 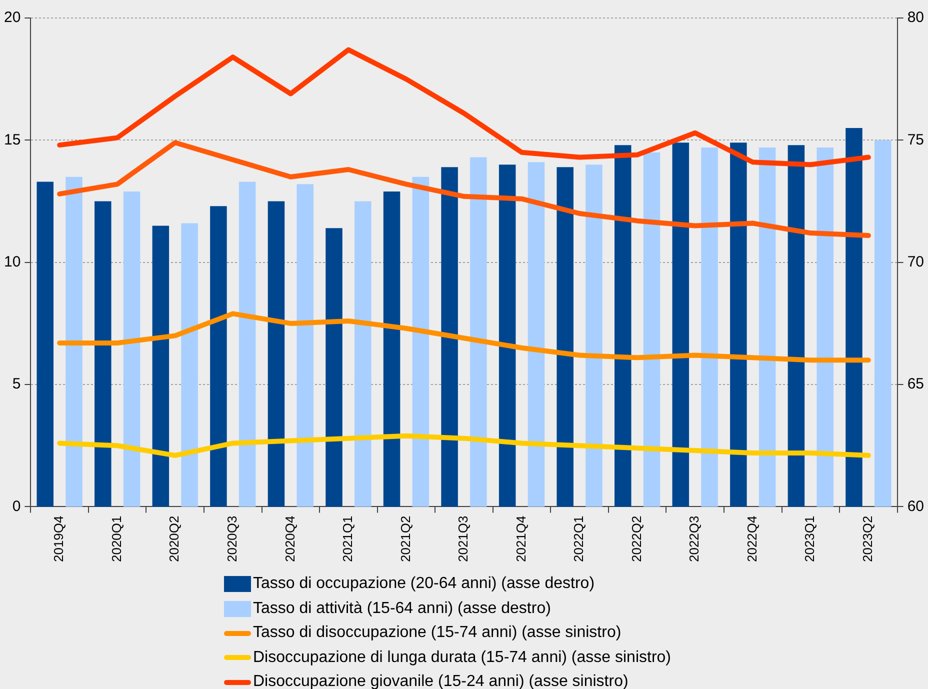 What do you see at coordinates (12, 139) in the screenshot?
I see `y-tick-label: 15` at bounding box center [12, 139].